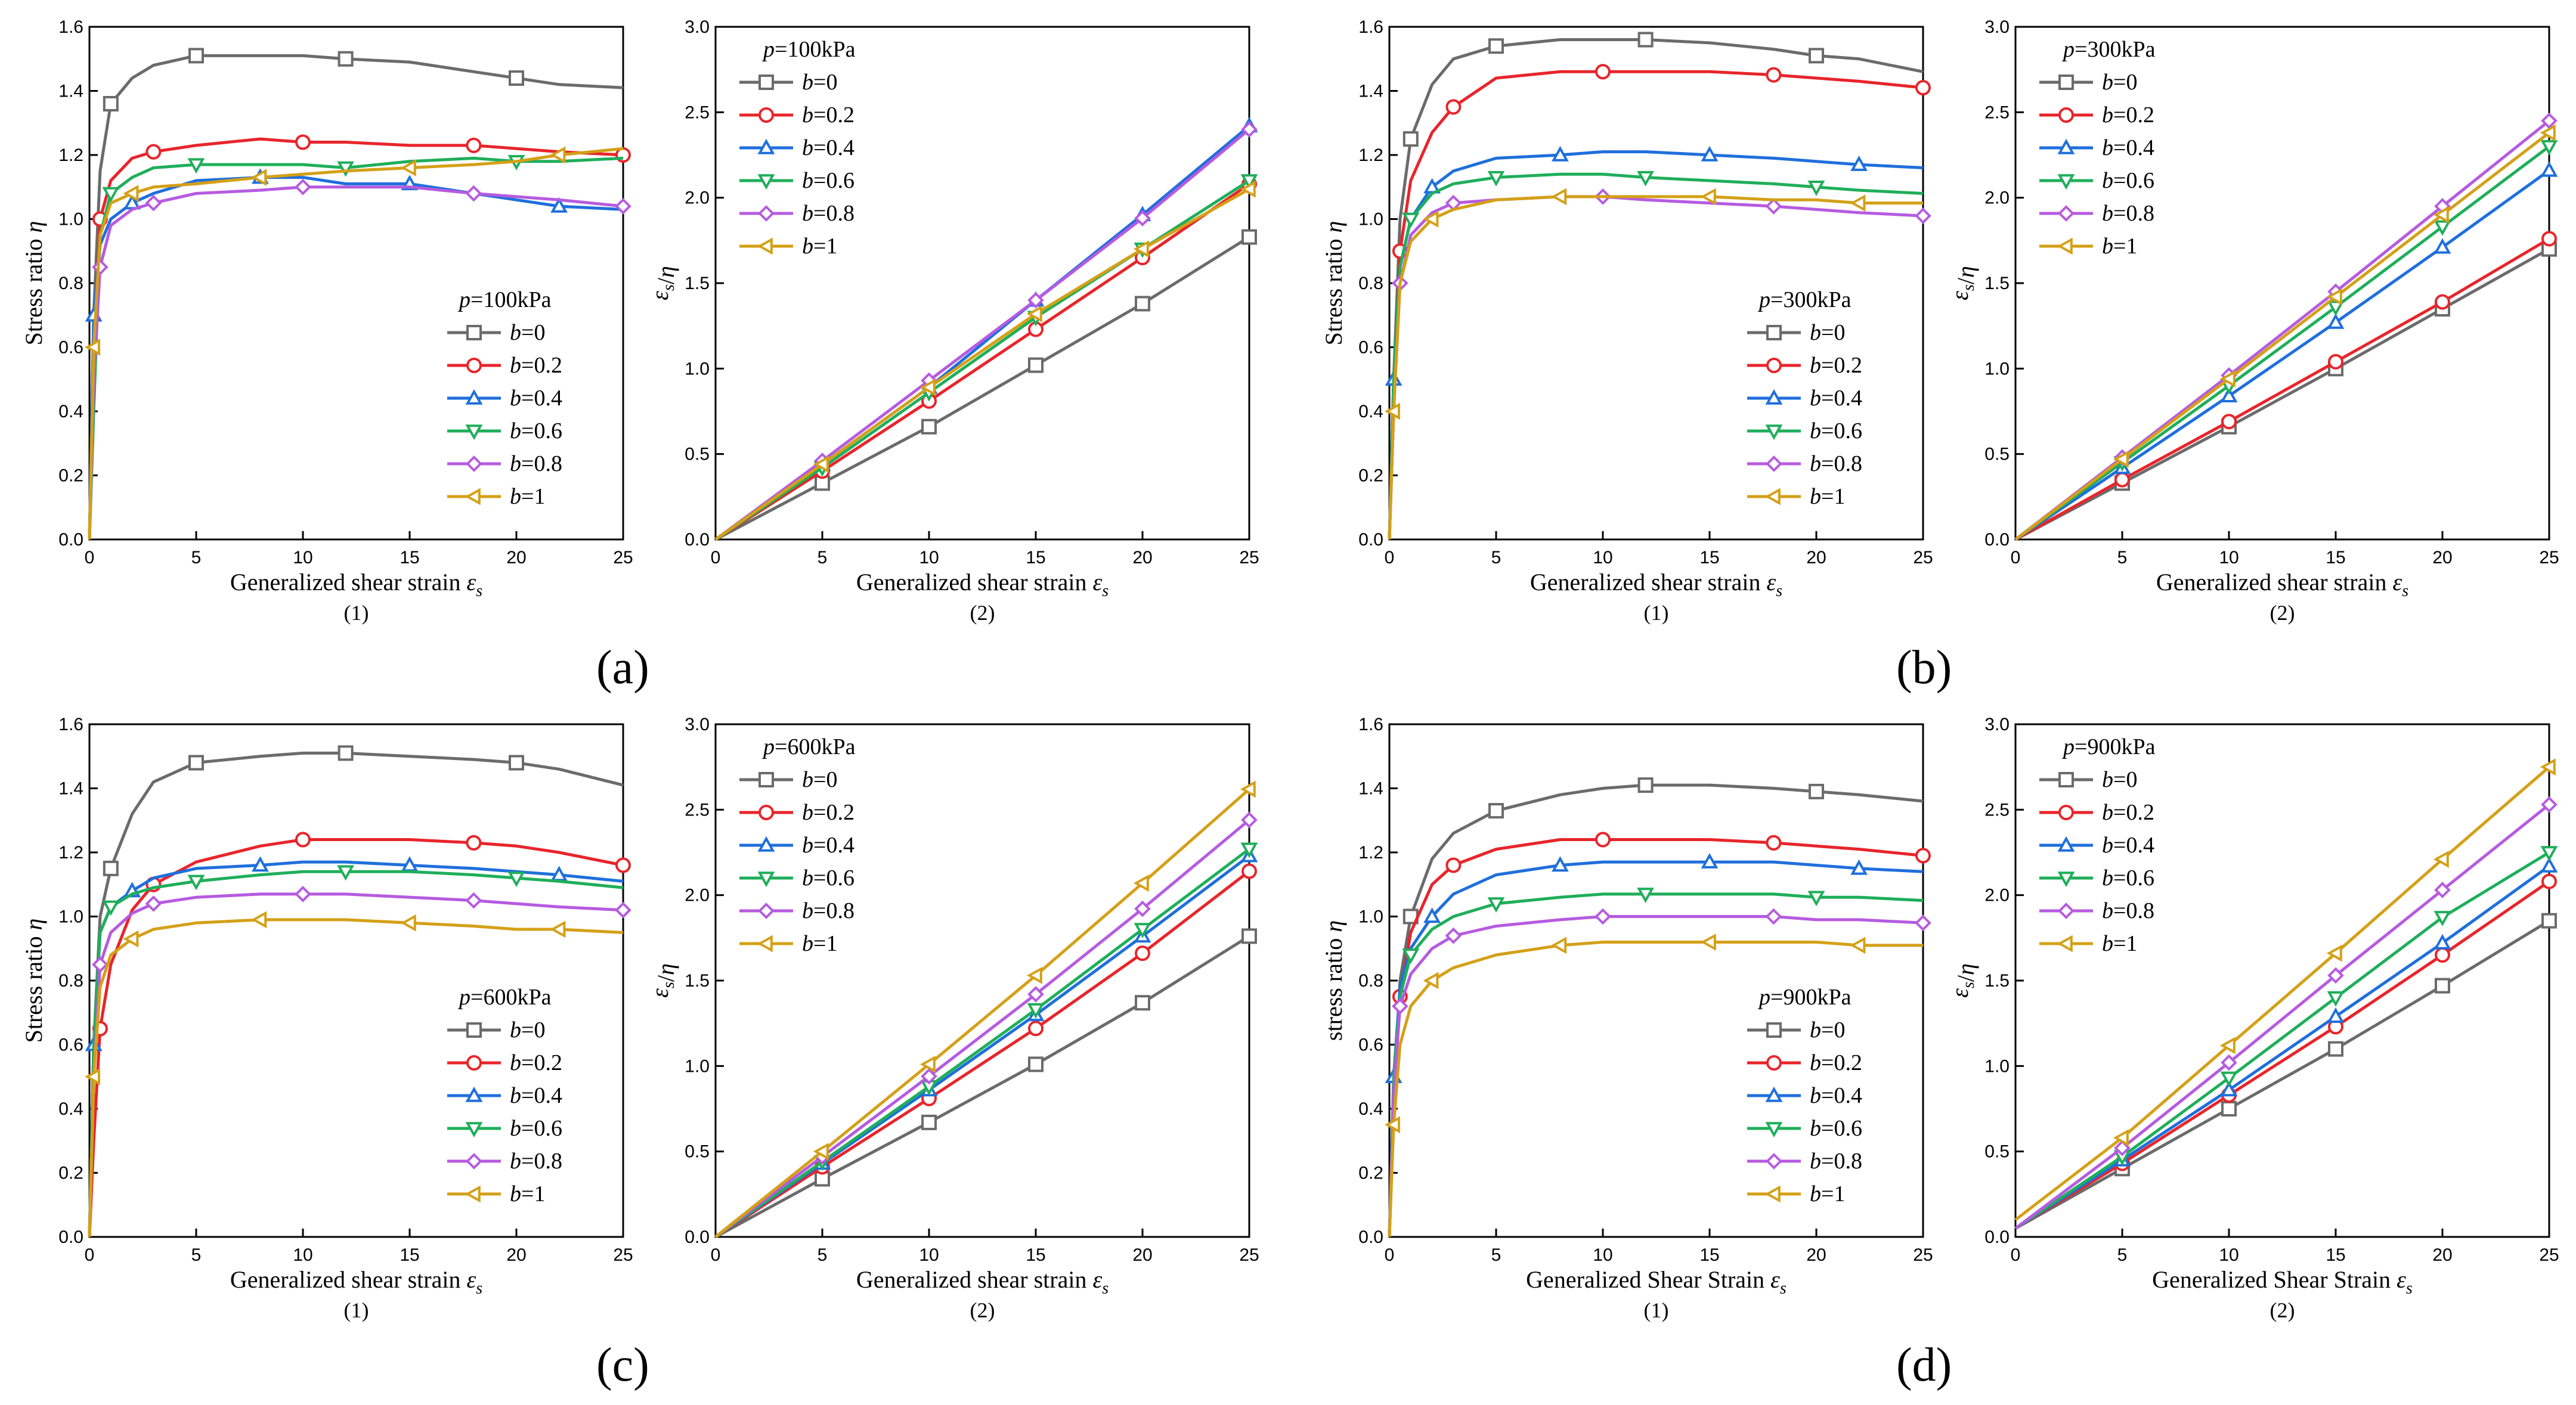  I want to click on y-axis-label: stress ratio η, so click(1333, 980).